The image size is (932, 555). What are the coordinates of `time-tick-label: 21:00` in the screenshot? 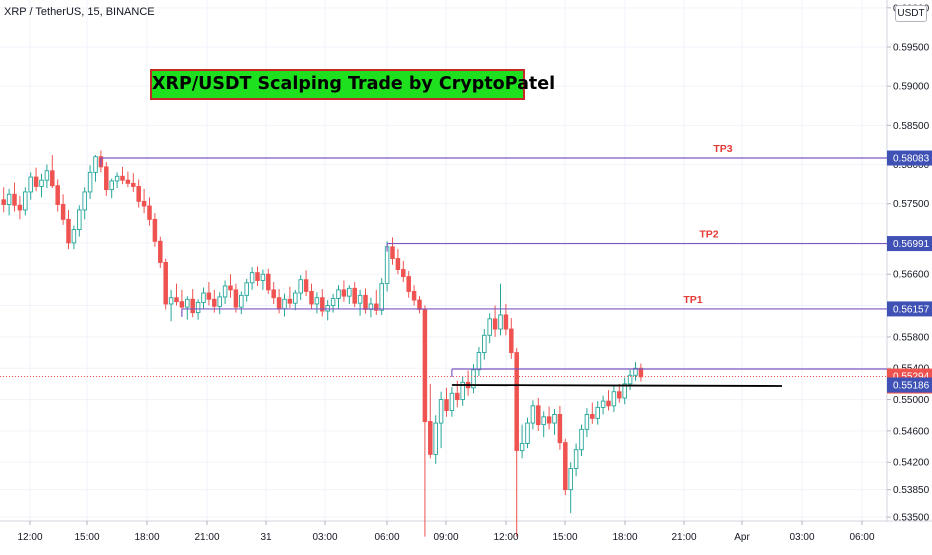 It's located at (206, 537).